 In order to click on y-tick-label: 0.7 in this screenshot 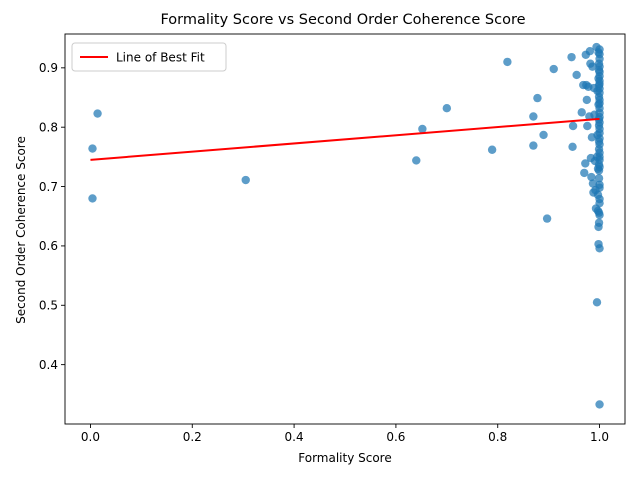, I will do `click(48, 187)`.